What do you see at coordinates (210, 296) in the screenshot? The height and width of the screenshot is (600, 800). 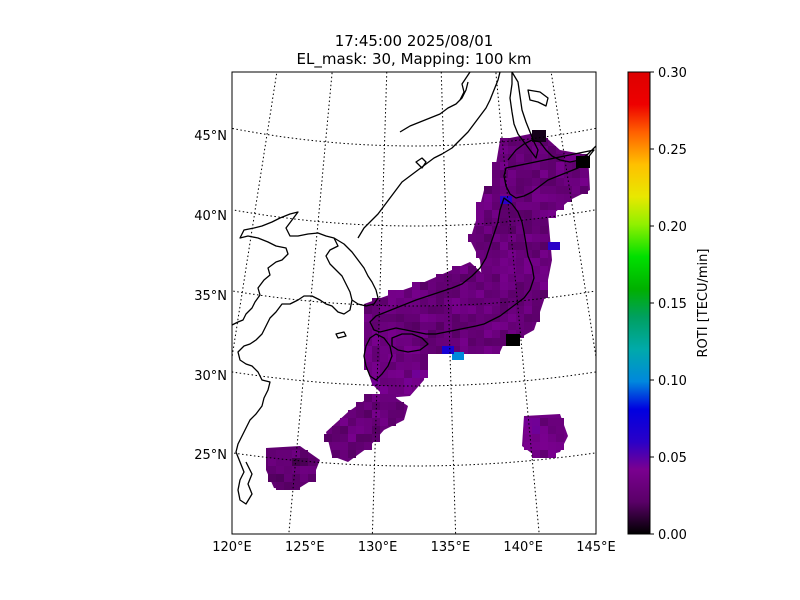 I see `latitude-labels: 25°N 30°N 35°N 40°N 45°N` at bounding box center [210, 296].